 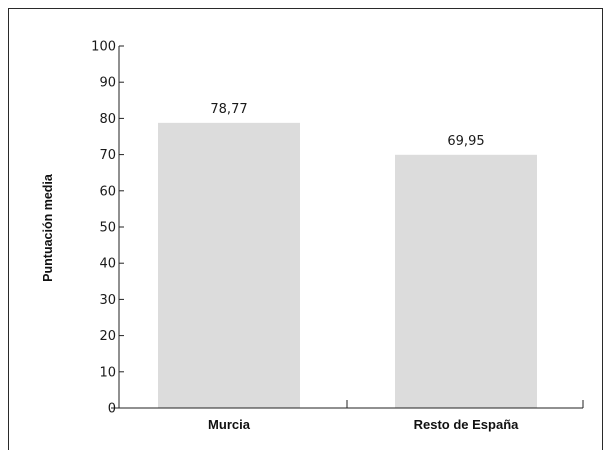 I want to click on category-labels-group: Murcia Resto de España, so click(x=363, y=424).